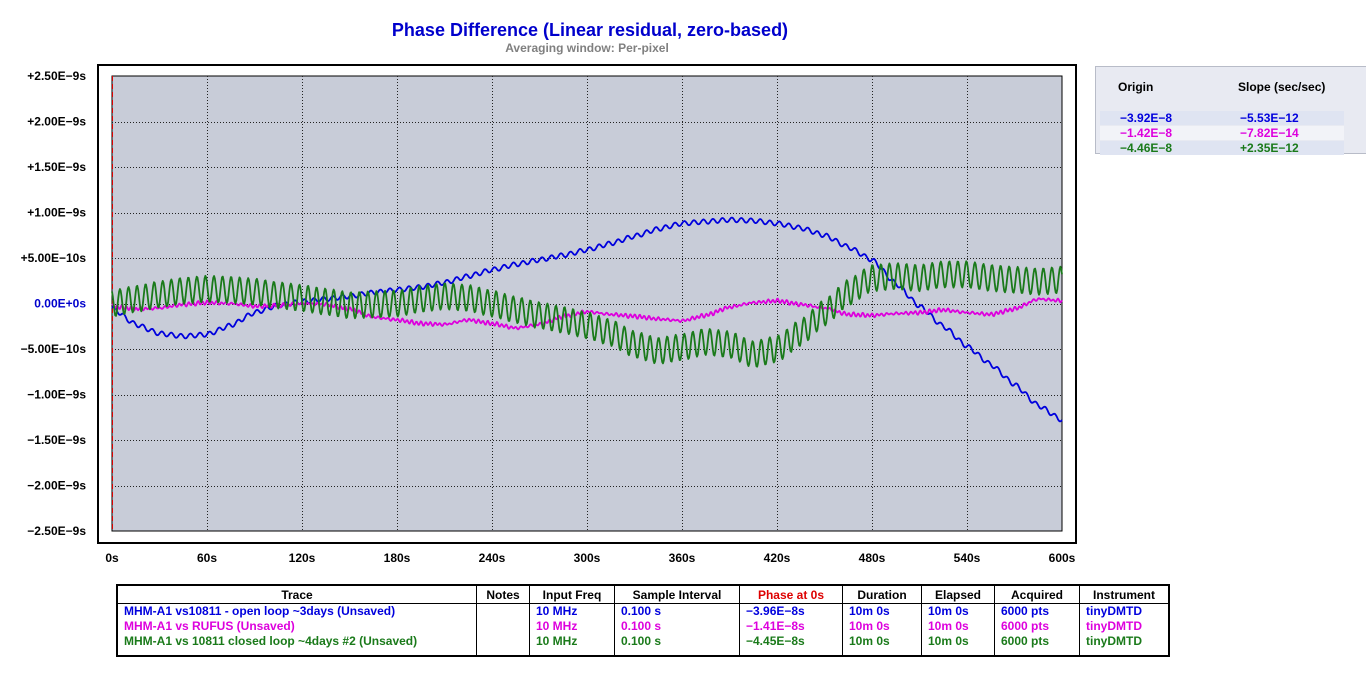 Image resolution: width=1366 pixels, height=686 pixels. I want to click on x-tick-label: 60s, so click(207, 558).